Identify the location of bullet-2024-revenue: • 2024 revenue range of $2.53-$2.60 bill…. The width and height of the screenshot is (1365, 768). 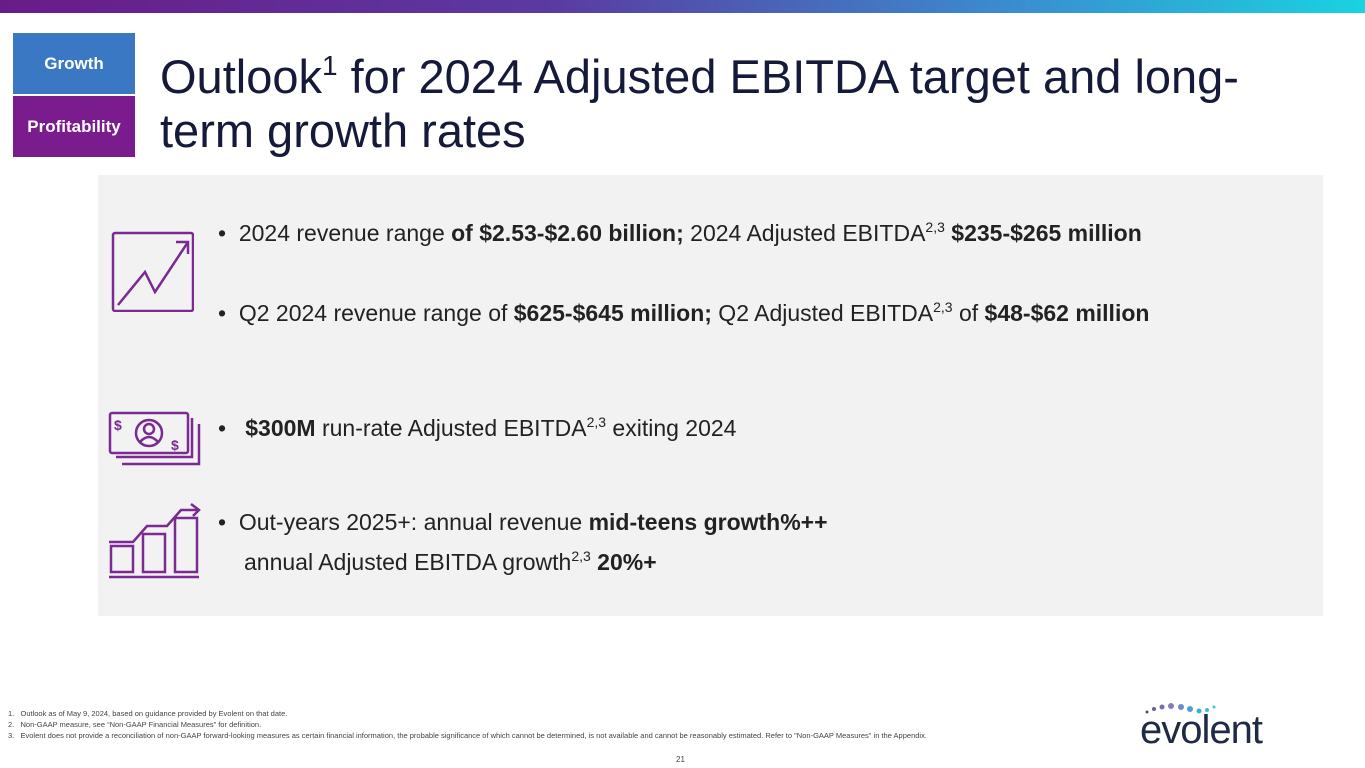
(680, 232).